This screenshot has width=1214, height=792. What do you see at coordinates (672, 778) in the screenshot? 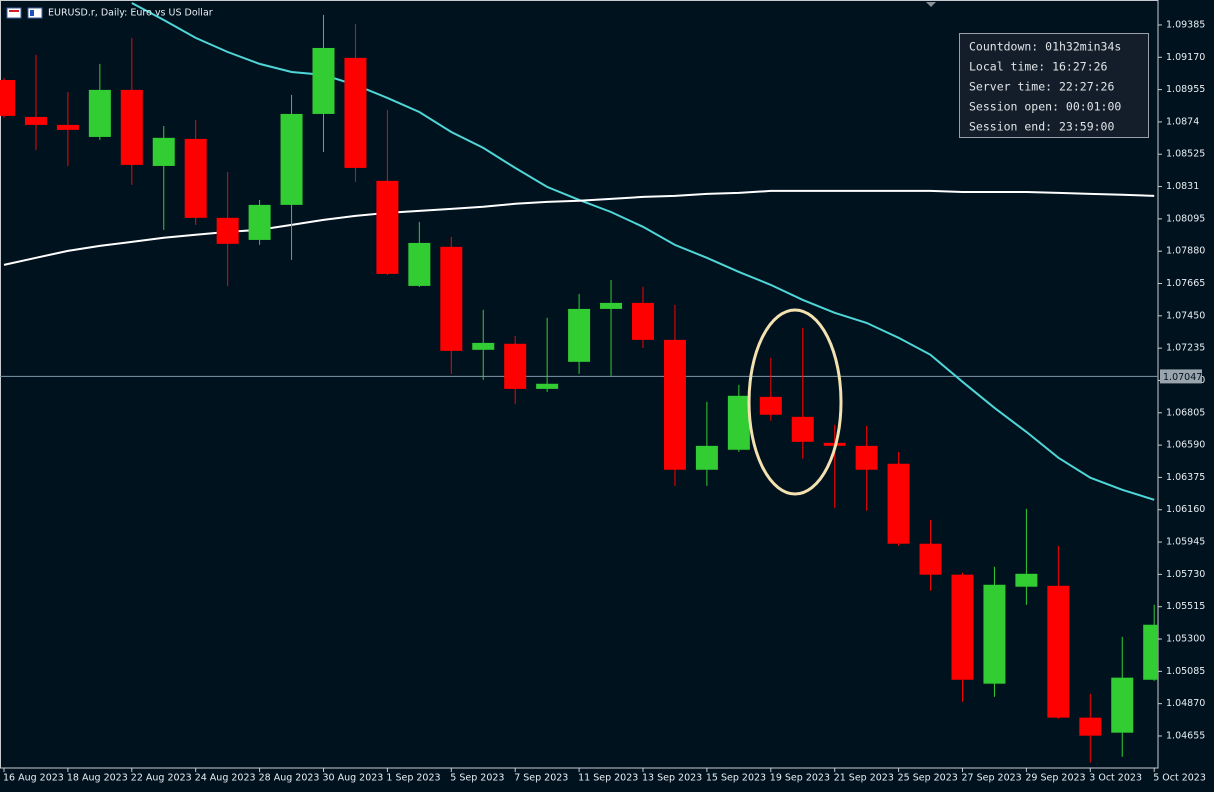
I see `x-tick-label: 13 Sep 2023` at bounding box center [672, 778].